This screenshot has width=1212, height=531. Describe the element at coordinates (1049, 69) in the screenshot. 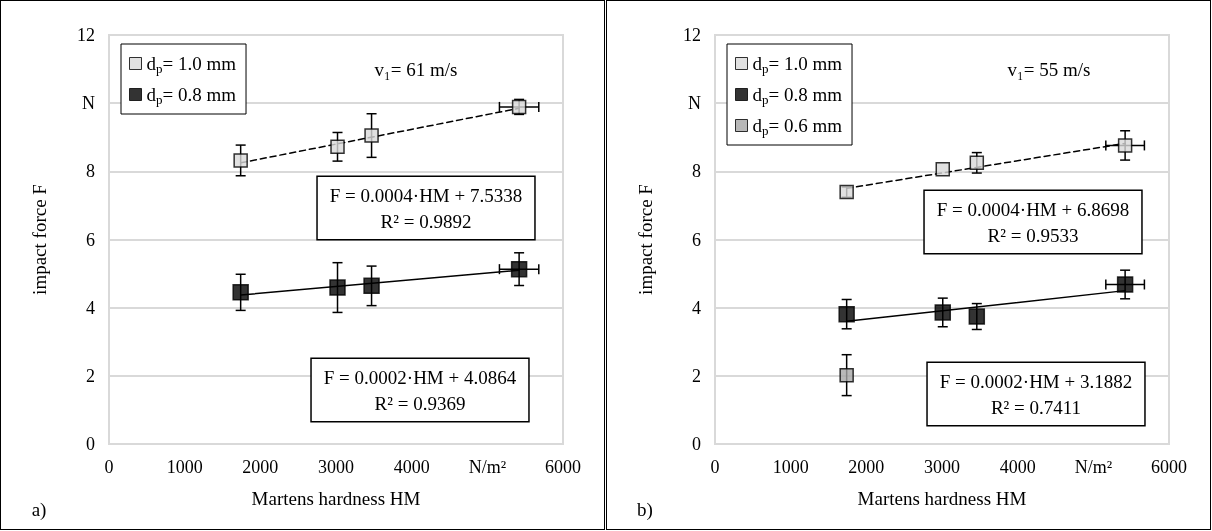

I see `annotation: v₁= 55 m/s` at that location.